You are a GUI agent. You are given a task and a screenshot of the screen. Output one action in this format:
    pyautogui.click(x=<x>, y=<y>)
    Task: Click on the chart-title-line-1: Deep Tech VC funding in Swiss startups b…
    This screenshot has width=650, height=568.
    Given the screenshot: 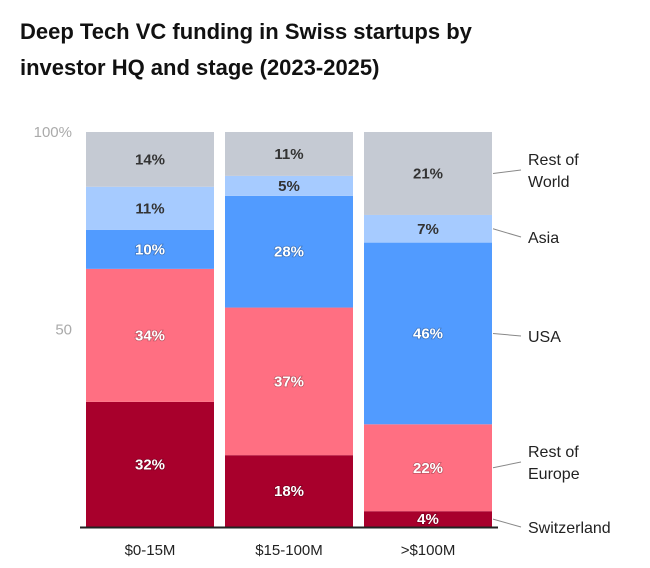 What is the action you would take?
    pyautogui.click(x=246, y=31)
    